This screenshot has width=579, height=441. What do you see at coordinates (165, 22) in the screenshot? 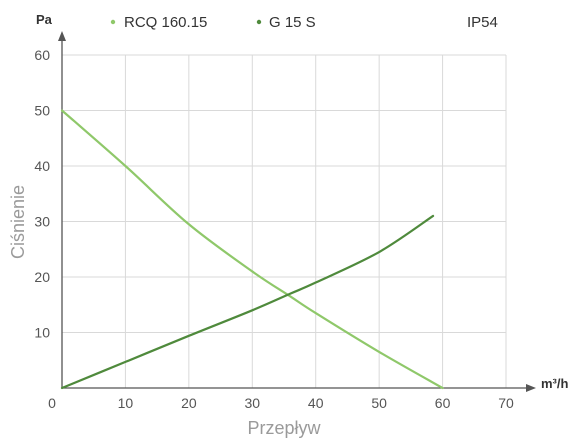
I see `legend-label-rcq: RCQ 160.15` at bounding box center [165, 22].